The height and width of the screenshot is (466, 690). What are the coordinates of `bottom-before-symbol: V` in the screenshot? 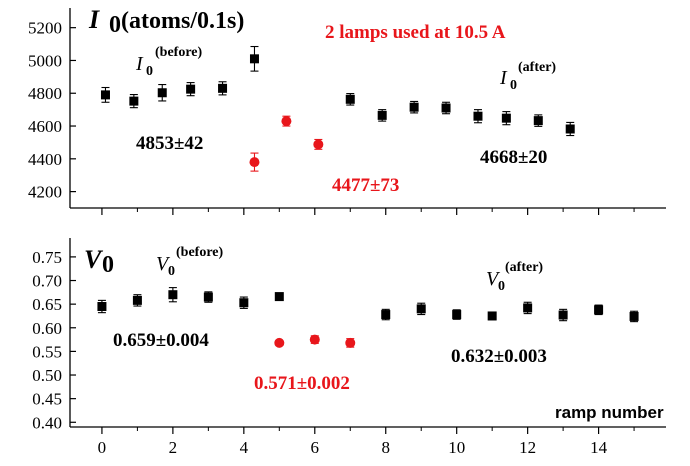 It's located at (163, 264).